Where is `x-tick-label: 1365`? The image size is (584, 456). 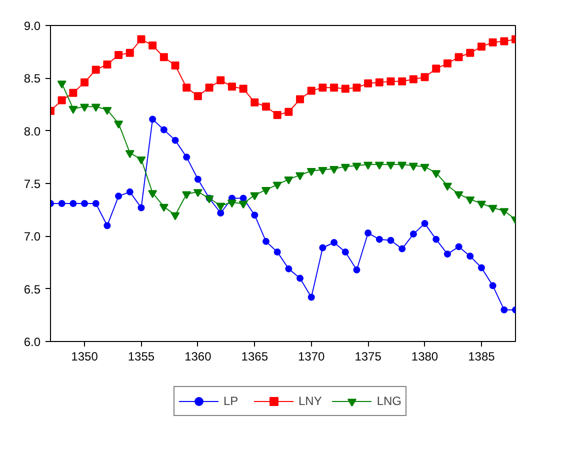 x-tick-label: 1365 is located at coordinates (254, 357).